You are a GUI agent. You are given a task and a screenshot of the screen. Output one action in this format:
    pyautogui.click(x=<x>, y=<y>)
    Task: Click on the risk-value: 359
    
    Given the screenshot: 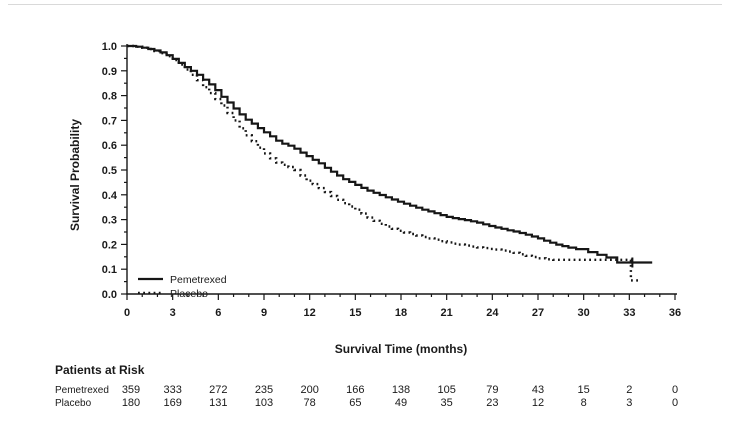 What is the action you would take?
    pyautogui.click(x=131, y=390)
    